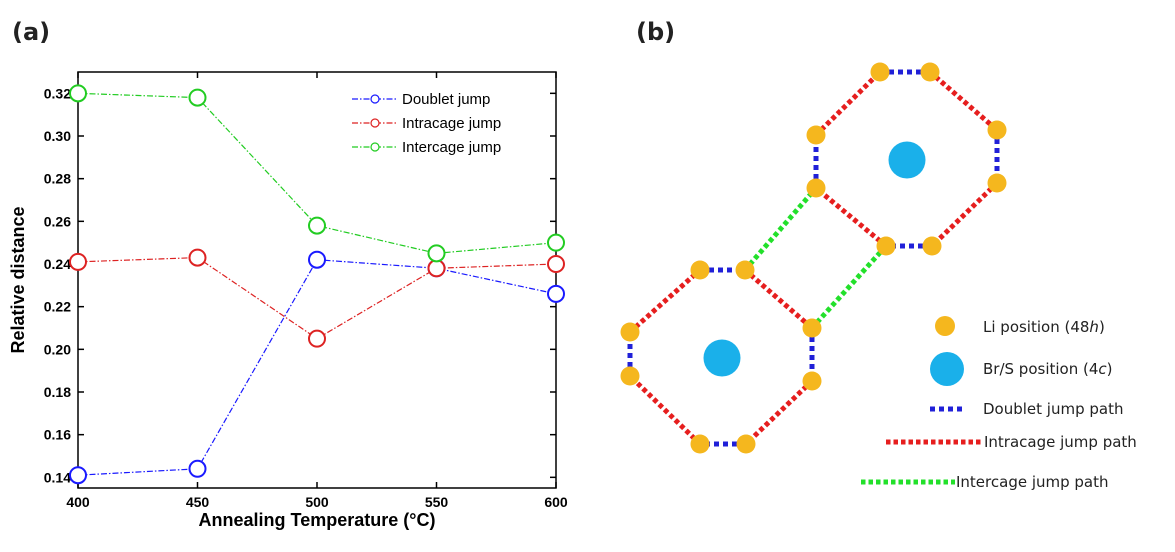  What do you see at coordinates (57, 264) in the screenshot?
I see `y-tick-label: 0.24` at bounding box center [57, 264].